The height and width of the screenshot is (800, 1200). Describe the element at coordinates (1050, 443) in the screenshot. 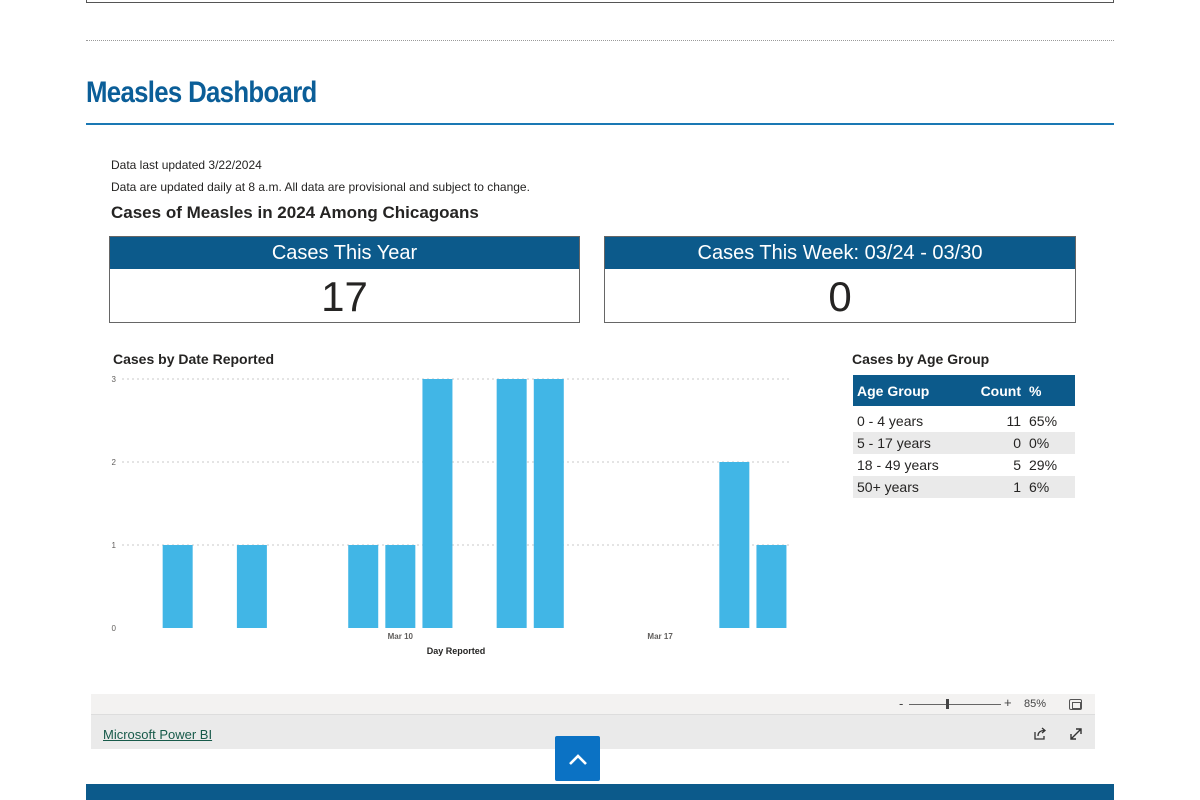

I see `percent-cell: 0%` at that location.